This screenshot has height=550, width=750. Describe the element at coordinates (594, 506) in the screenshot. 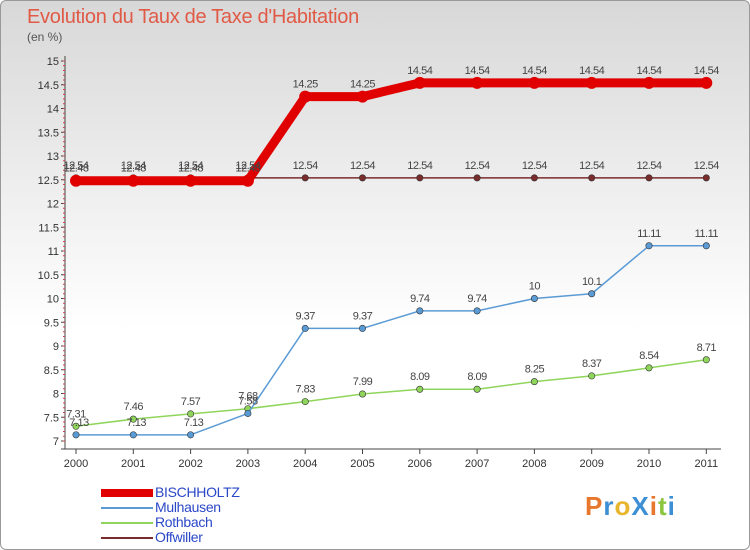

I see `logo-letter: P` at that location.